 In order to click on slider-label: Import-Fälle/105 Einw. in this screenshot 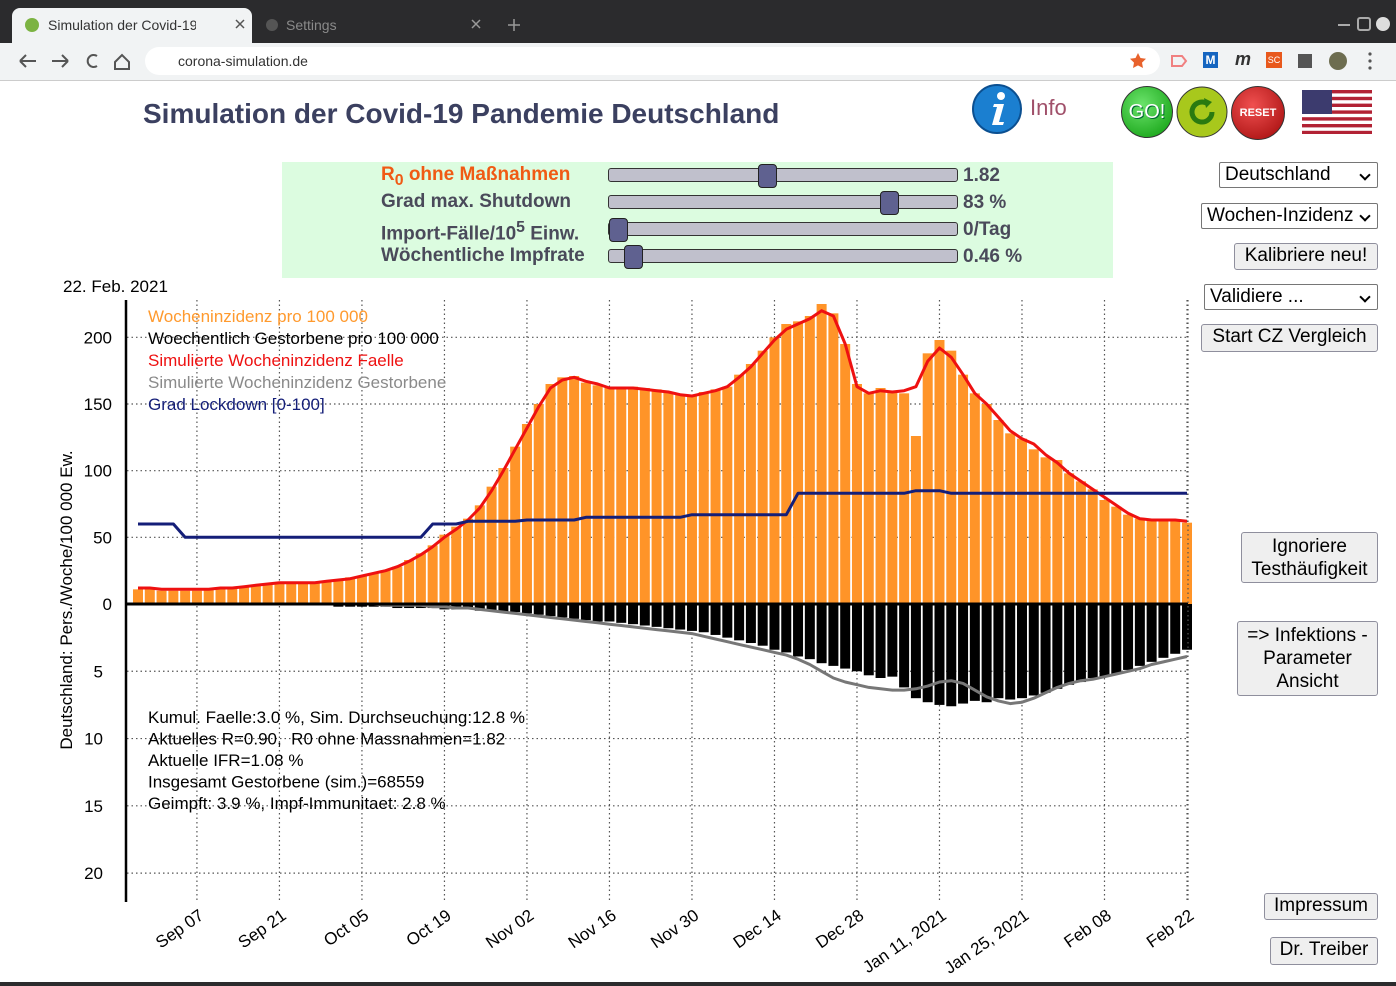, I will do `click(480, 232)`.